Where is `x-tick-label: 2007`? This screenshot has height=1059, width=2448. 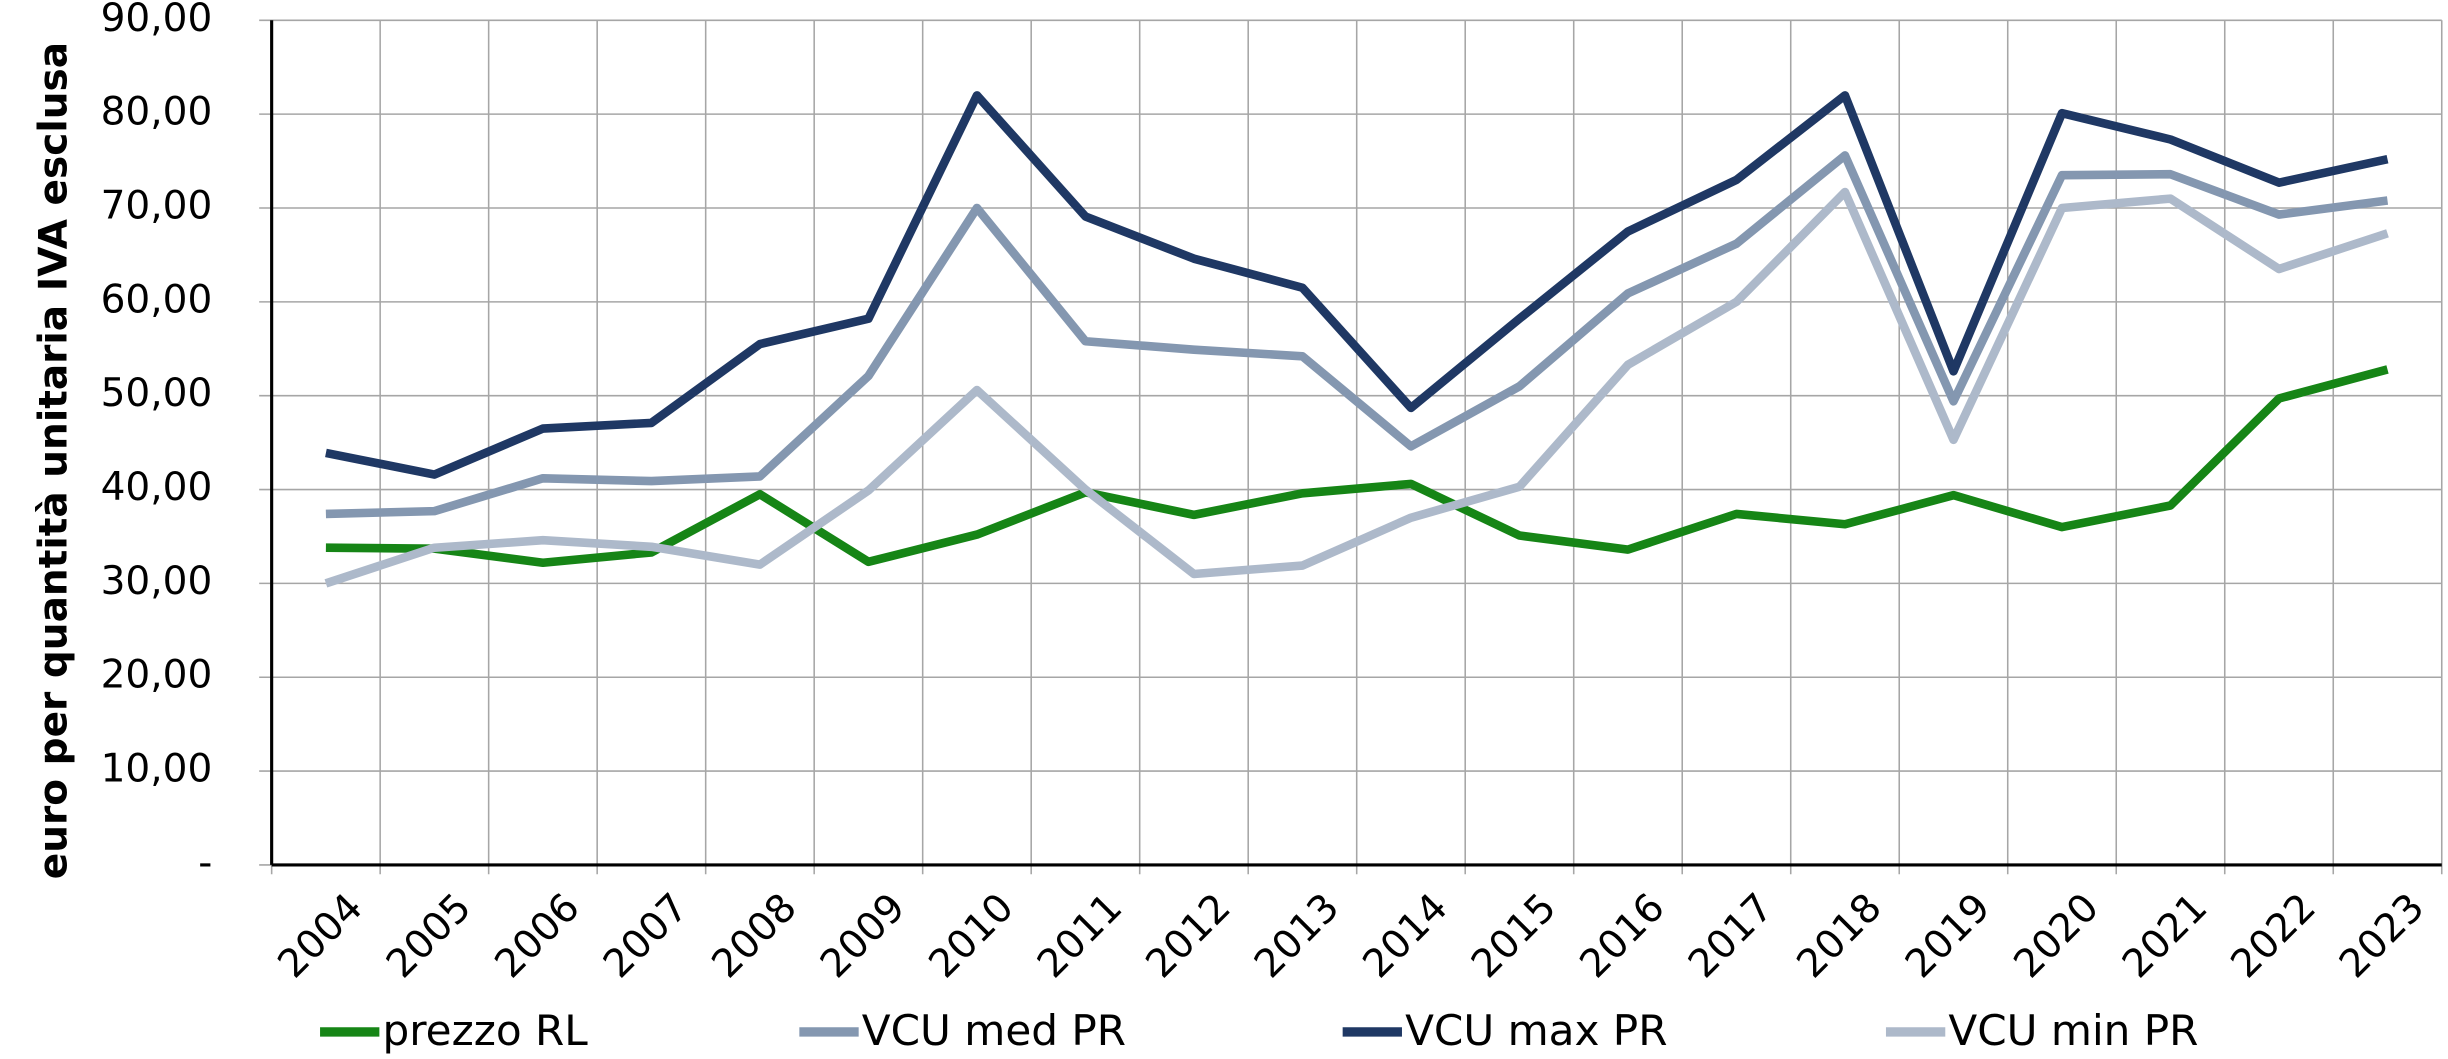
x-tick-label: 2007 is located at coordinates (646, 936).